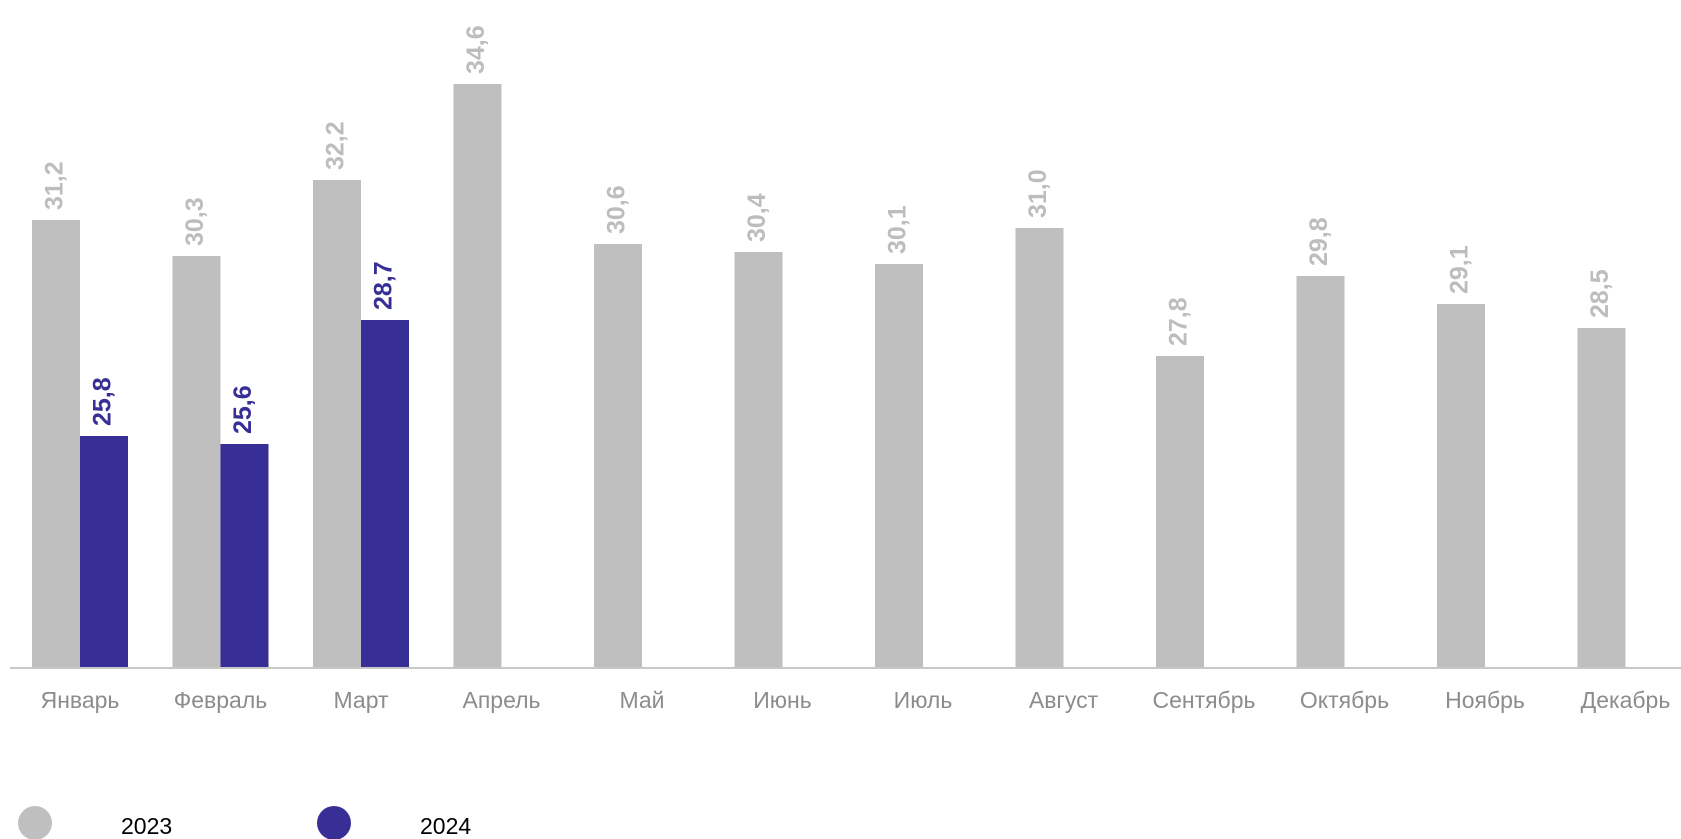  Describe the element at coordinates (501, 700) in the screenshot. I see `x-tick-label: Апрель` at that location.